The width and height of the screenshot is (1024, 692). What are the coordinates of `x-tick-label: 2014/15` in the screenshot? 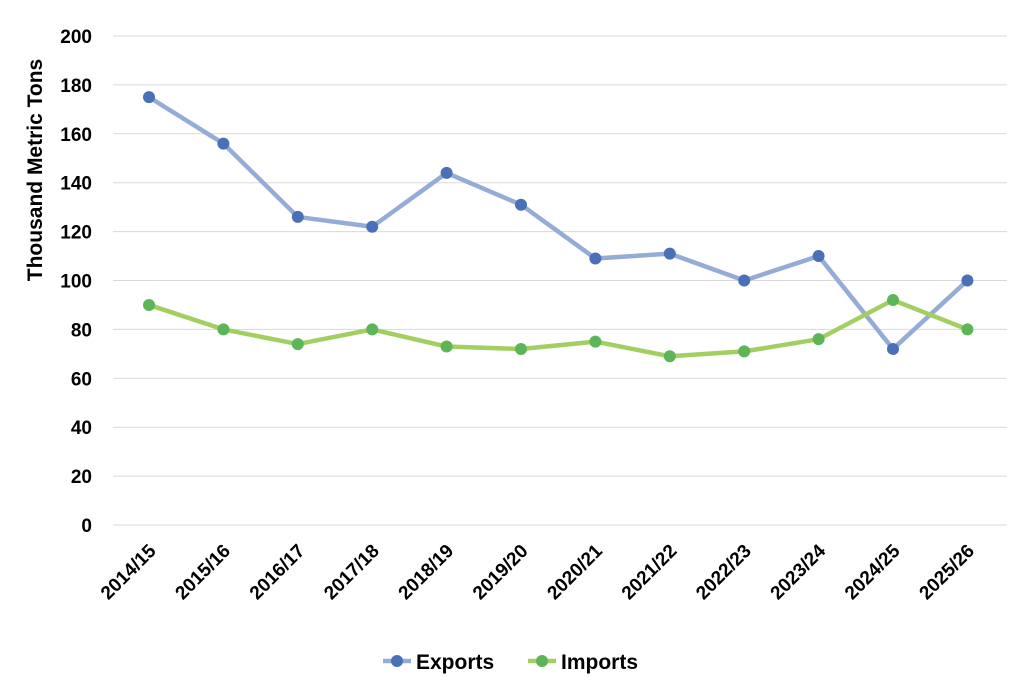 It's located at (129, 572).